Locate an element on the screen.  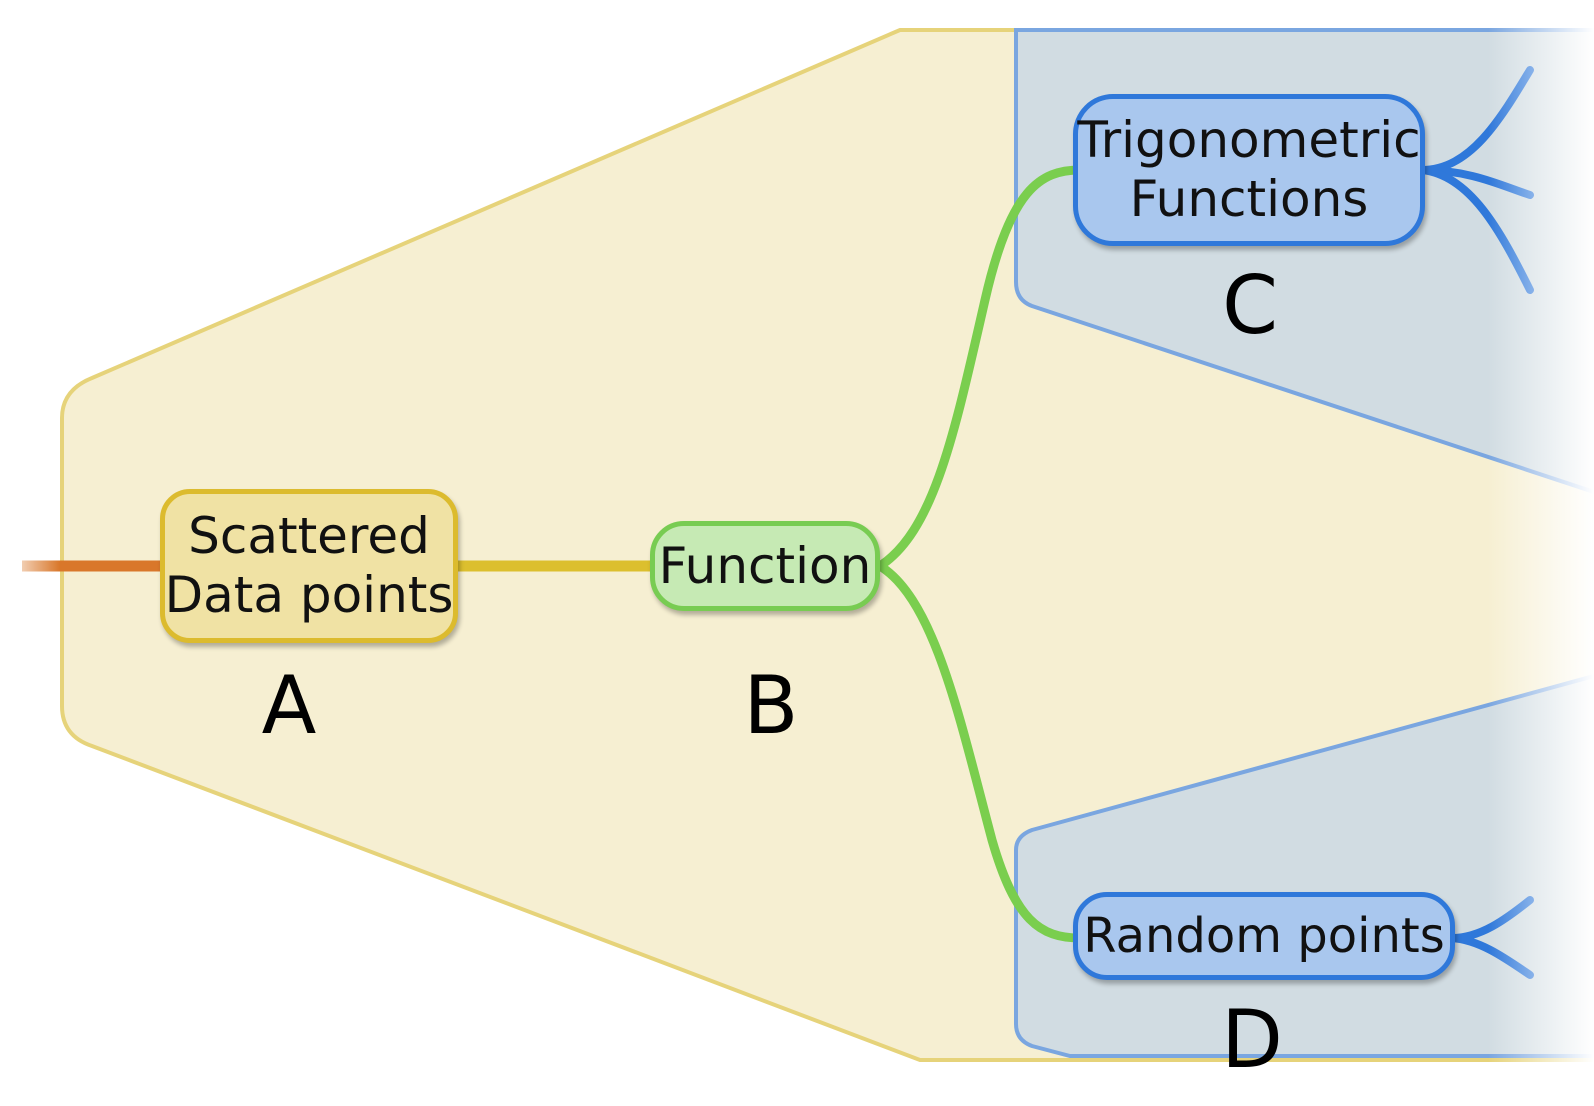
label-a: A is located at coordinates (289, 705).